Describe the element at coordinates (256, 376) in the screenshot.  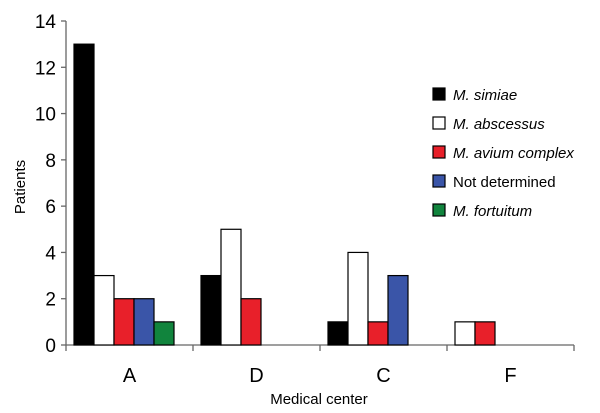
I see `x-tick-label: D` at that location.